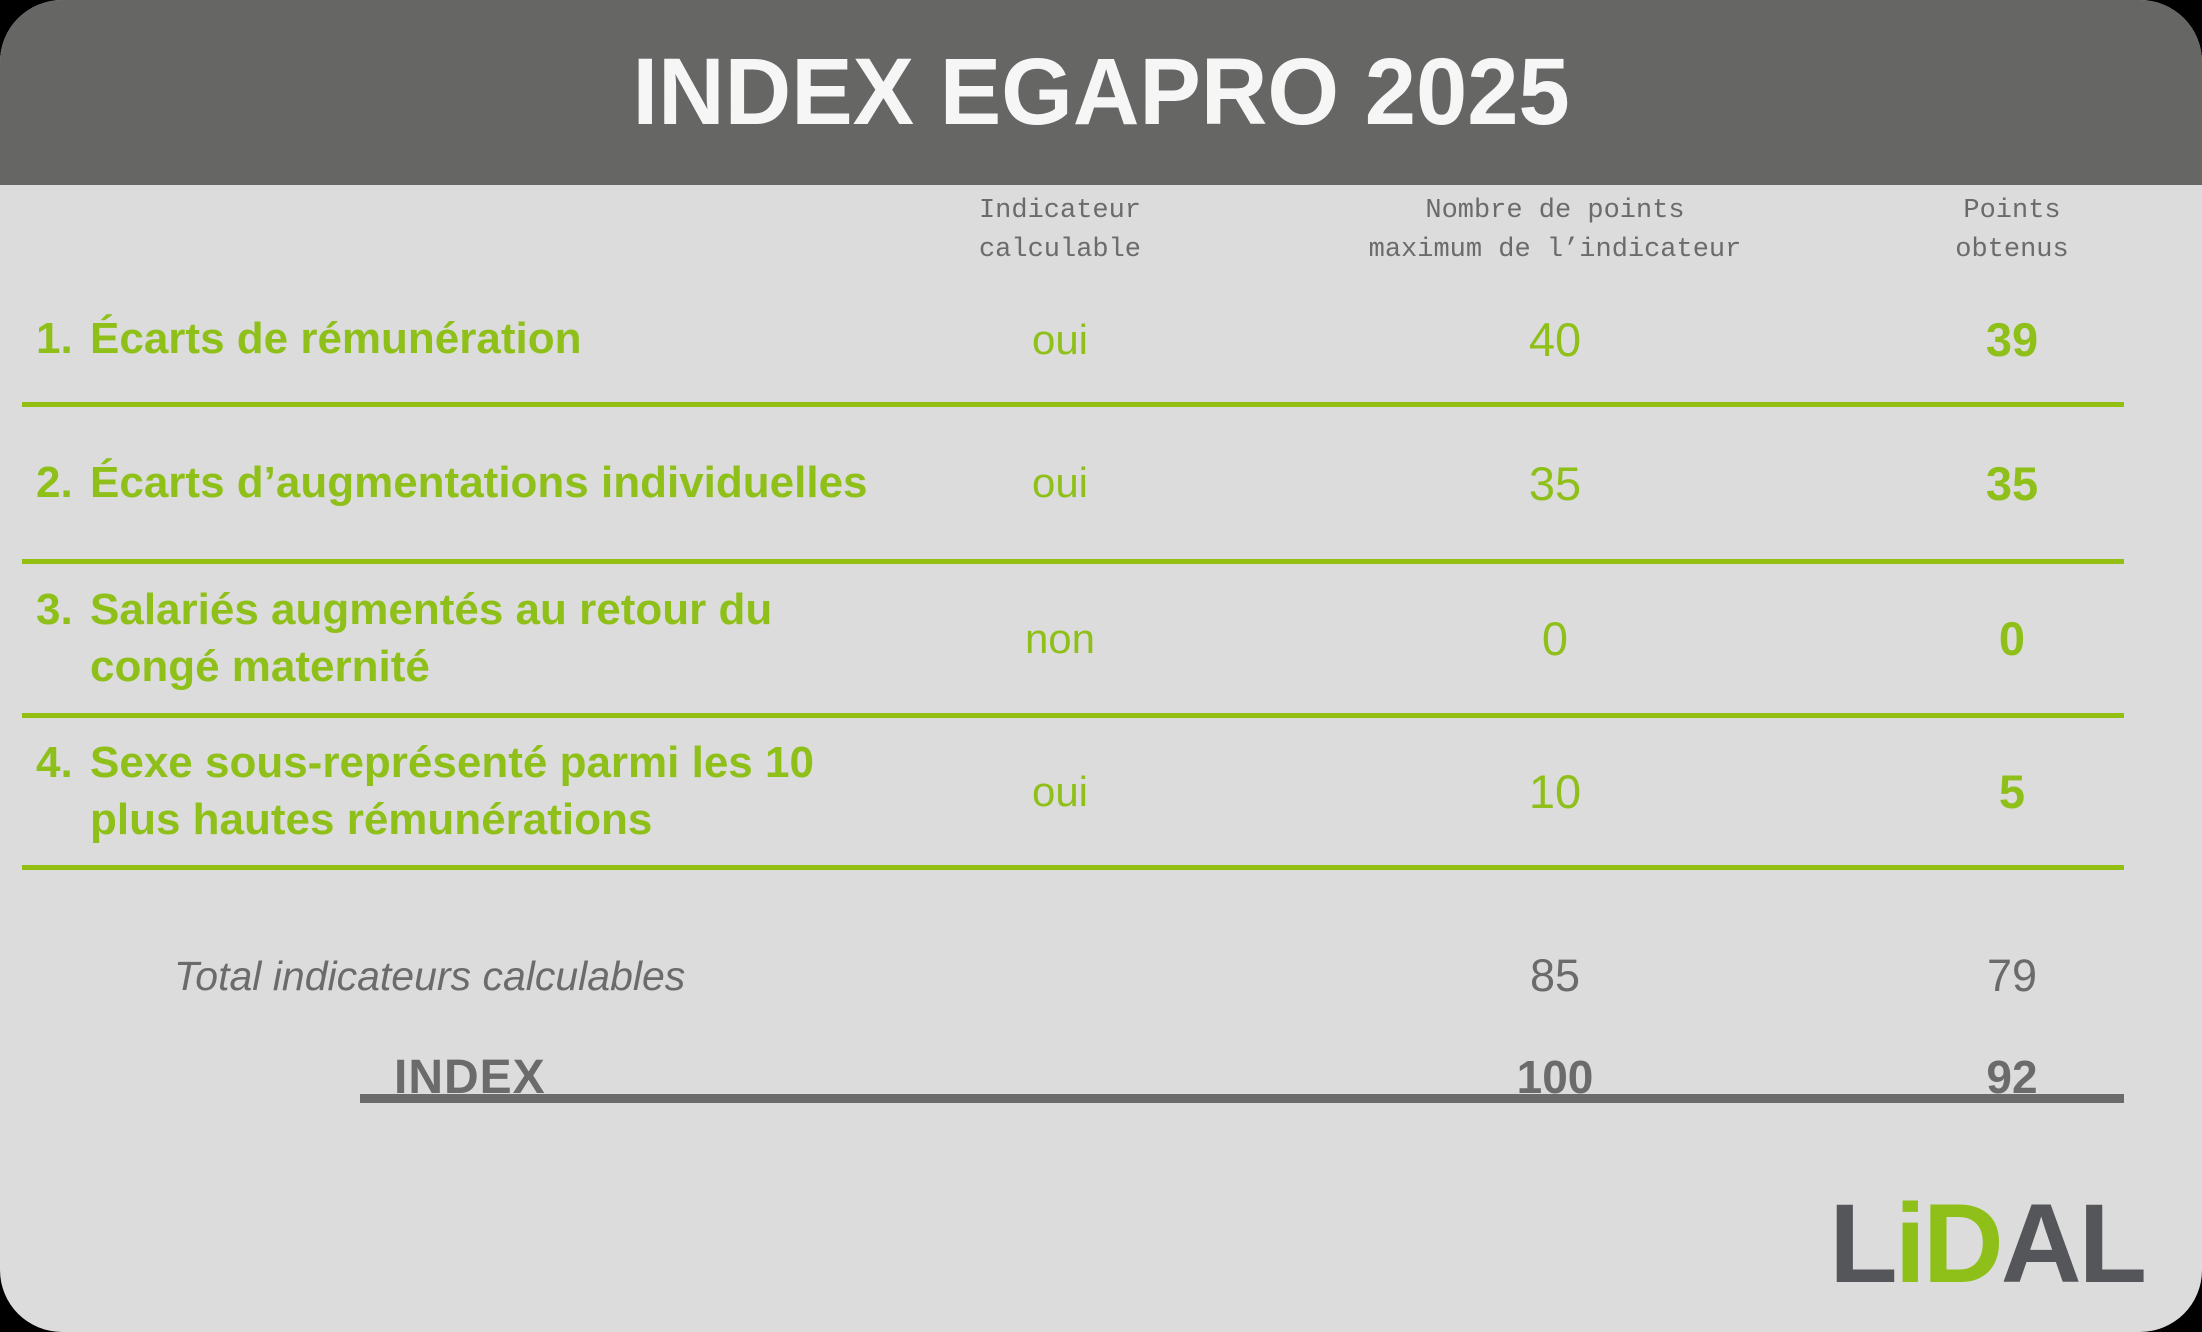 The width and height of the screenshot is (2202, 1332). I want to click on table-row: 1. Écarts de rémunération oui 40 39, so click(1073, 342).